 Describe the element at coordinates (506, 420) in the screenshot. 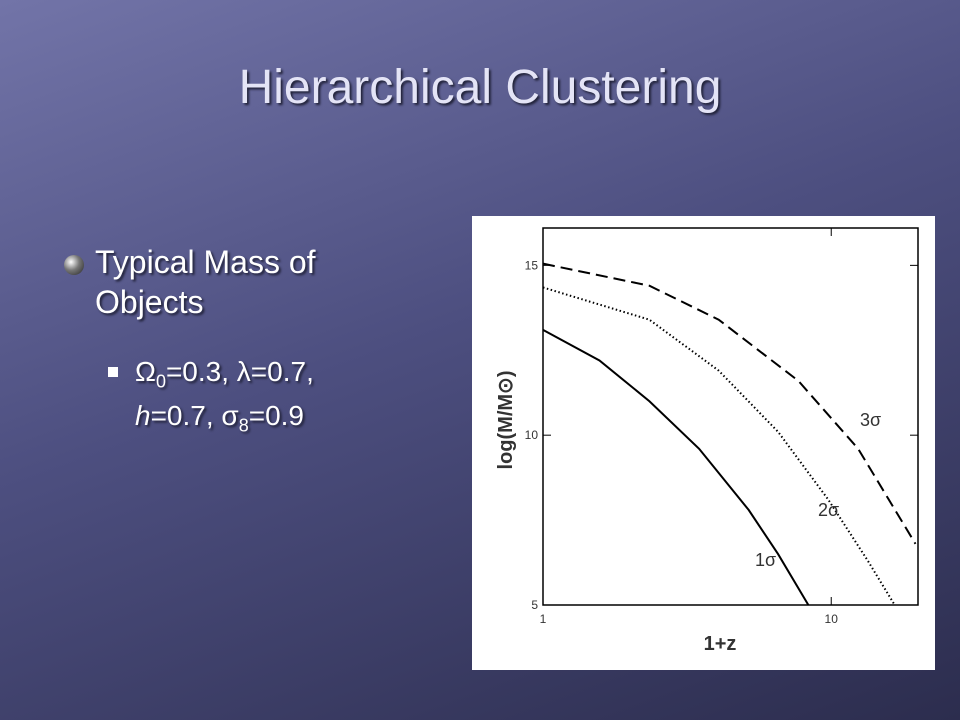

I see `y-axis-label: log(M/M⊙)` at that location.